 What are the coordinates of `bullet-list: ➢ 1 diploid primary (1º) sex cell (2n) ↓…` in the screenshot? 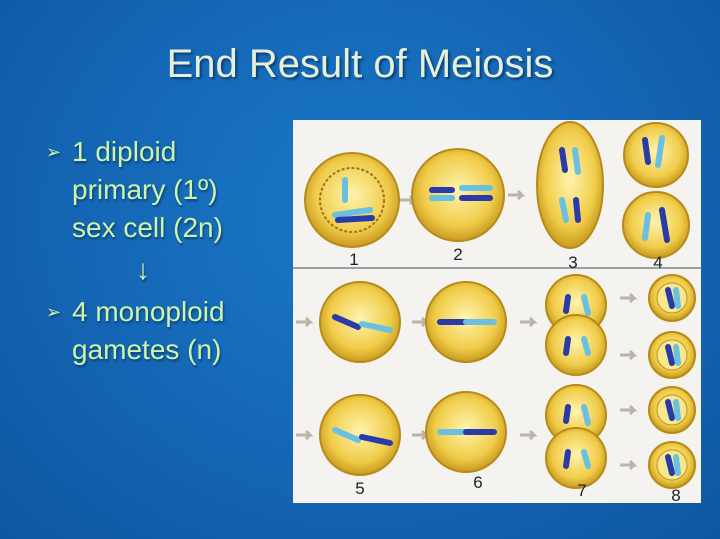 It's located at (135, 251).